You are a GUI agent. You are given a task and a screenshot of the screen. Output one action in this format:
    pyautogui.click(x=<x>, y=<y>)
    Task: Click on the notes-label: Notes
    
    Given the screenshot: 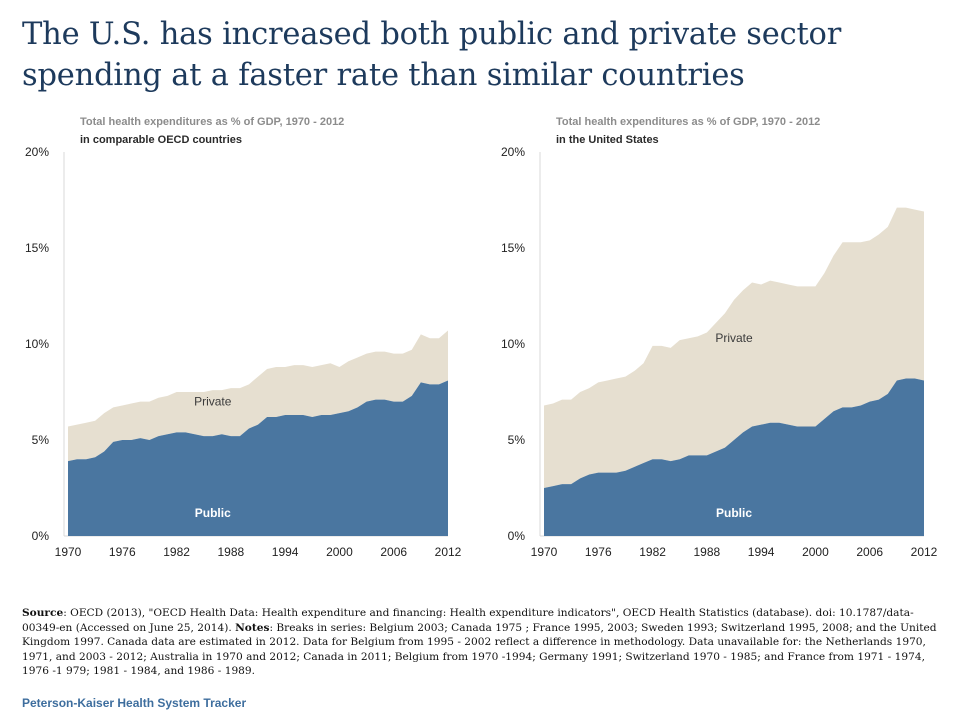 What is the action you would take?
    pyautogui.click(x=252, y=627)
    